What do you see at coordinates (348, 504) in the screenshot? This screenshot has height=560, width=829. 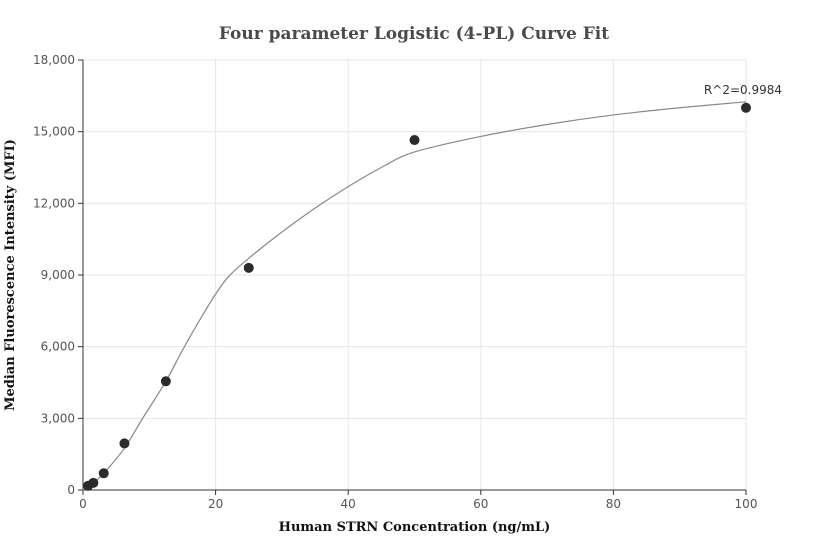 I see `x-tick-label: 40` at bounding box center [348, 504].